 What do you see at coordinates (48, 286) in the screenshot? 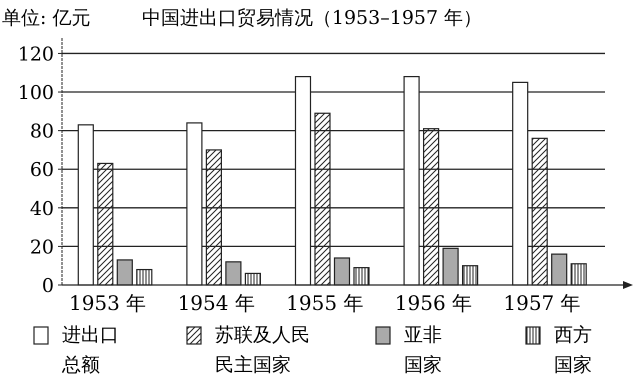
I see `y-tick-label: 0` at bounding box center [48, 286].